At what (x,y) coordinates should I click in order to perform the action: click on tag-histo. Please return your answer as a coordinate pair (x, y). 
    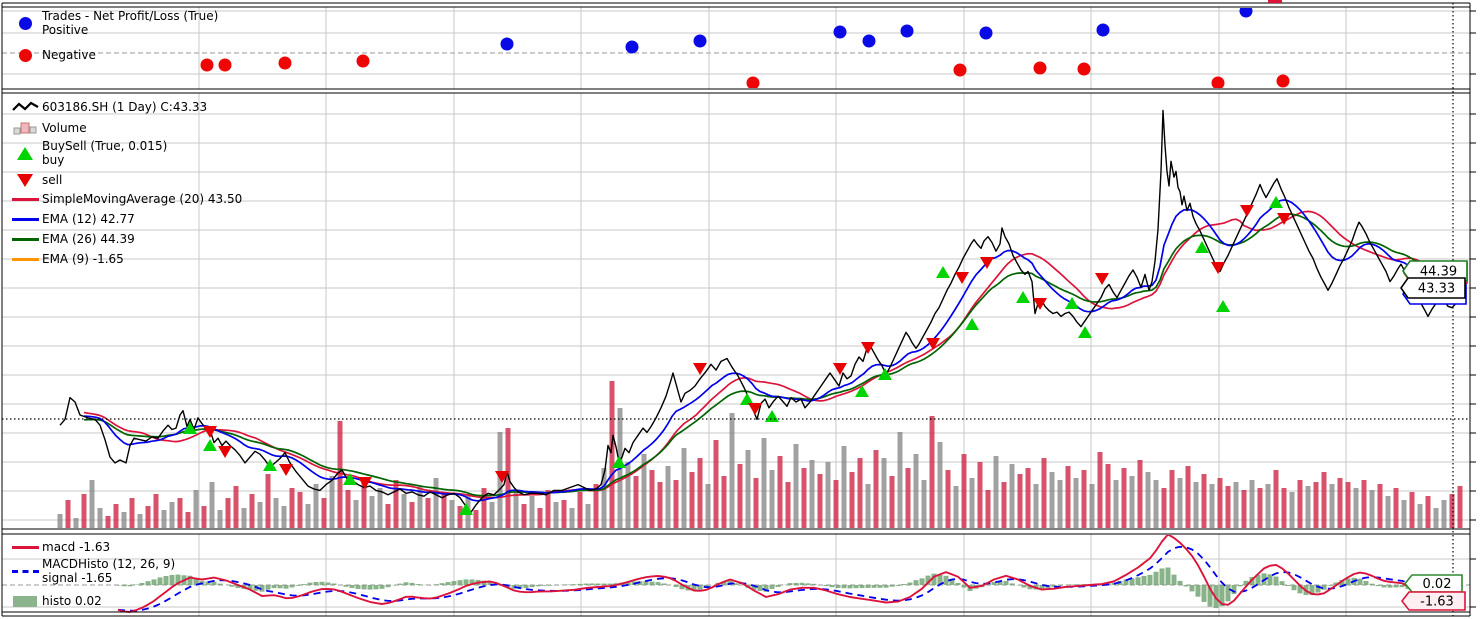
    Looking at the image, I should click on (1433, 583).